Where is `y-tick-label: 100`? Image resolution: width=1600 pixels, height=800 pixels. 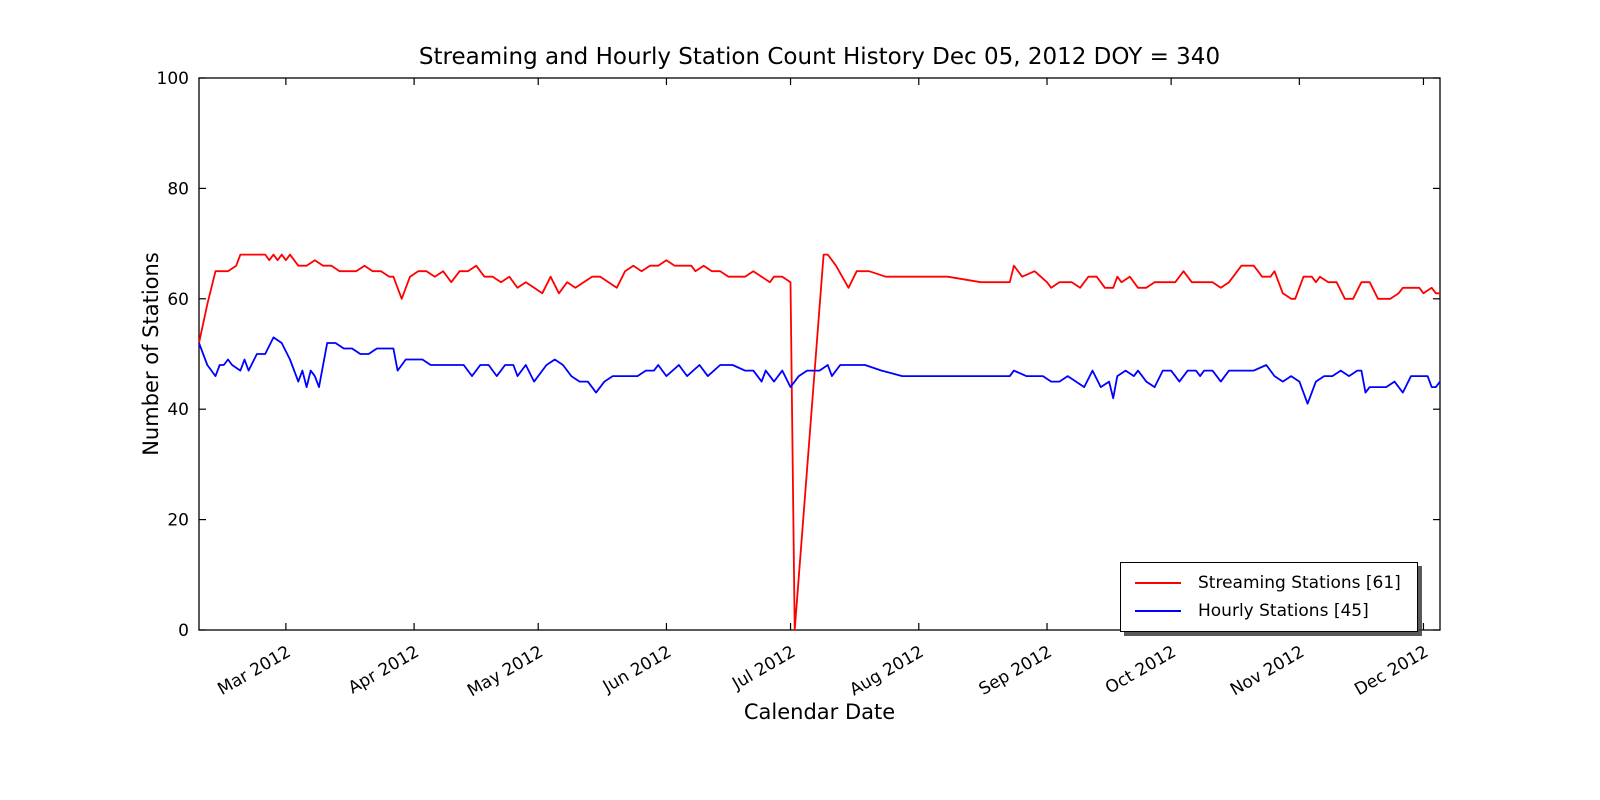 y-tick-label: 100 is located at coordinates (173, 79).